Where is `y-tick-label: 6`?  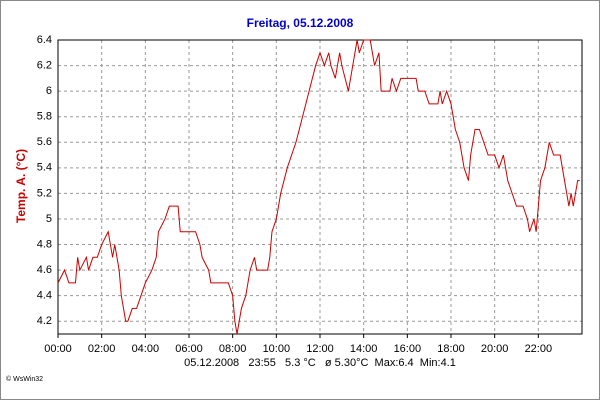
y-tick-label: 6 is located at coordinates (49, 91).